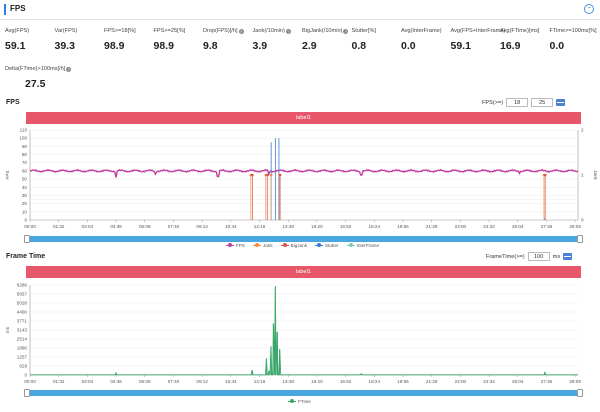 The width and height of the screenshot is (600, 412). Describe the element at coordinates (236, 40) in the screenshot. I see `metric-4: Drop(FPS)[/h]? 9.8` at that location.